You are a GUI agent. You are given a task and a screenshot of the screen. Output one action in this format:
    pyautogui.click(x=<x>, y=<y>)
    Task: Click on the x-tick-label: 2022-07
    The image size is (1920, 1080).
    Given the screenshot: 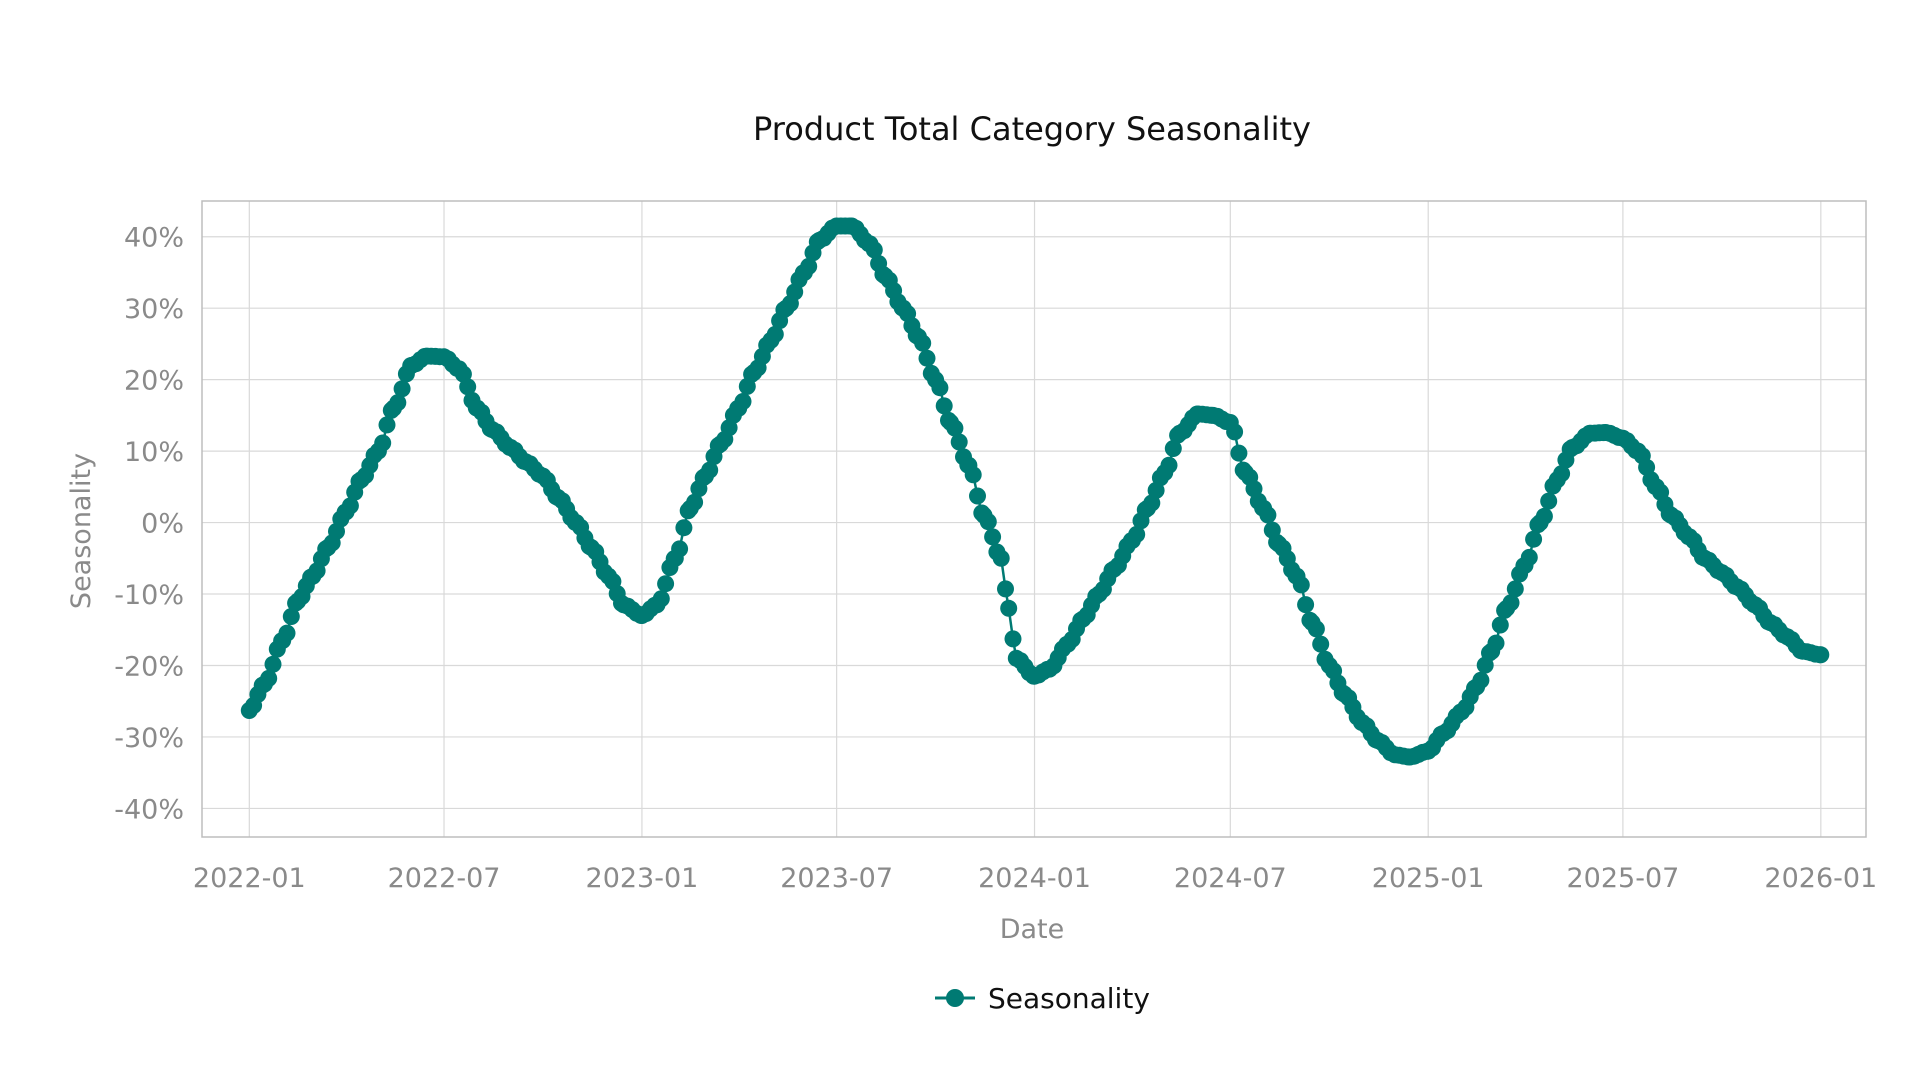 What is the action you would take?
    pyautogui.click(x=444, y=878)
    